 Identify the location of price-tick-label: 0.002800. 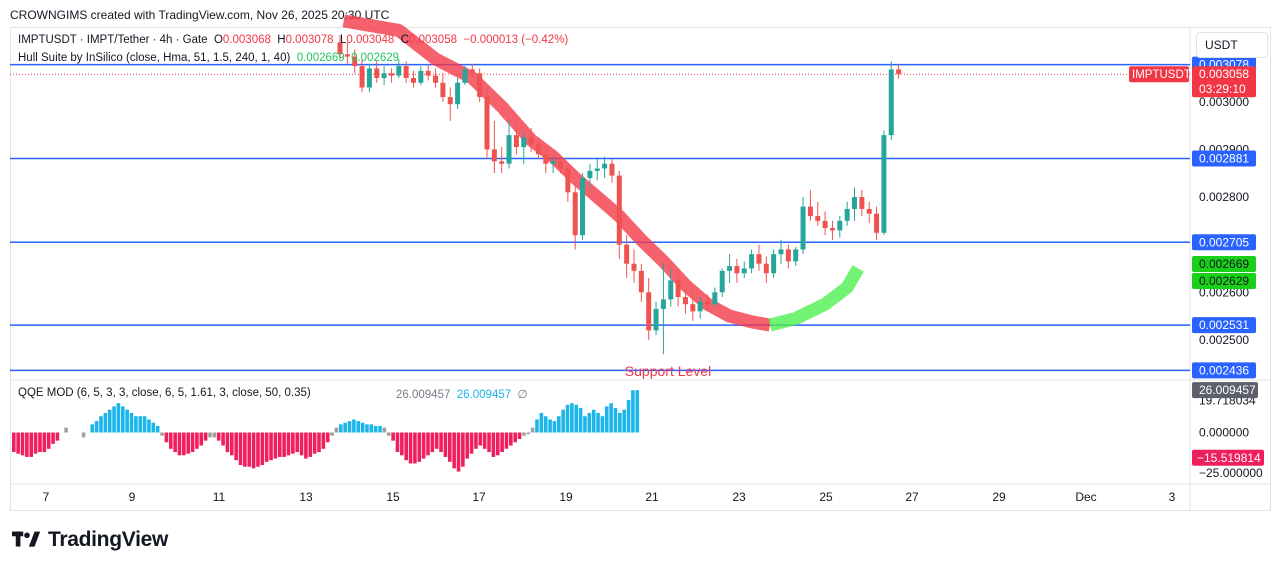
(1224, 197).